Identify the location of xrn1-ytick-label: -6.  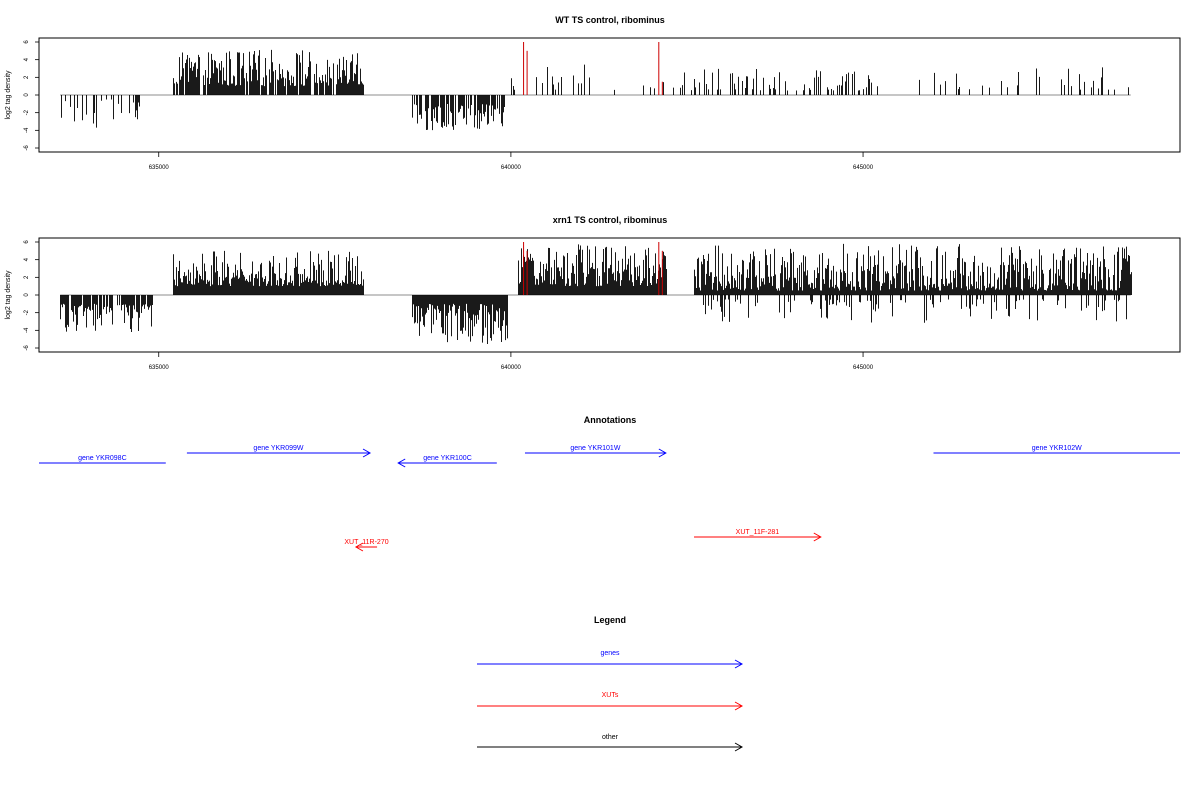
(27, 348).